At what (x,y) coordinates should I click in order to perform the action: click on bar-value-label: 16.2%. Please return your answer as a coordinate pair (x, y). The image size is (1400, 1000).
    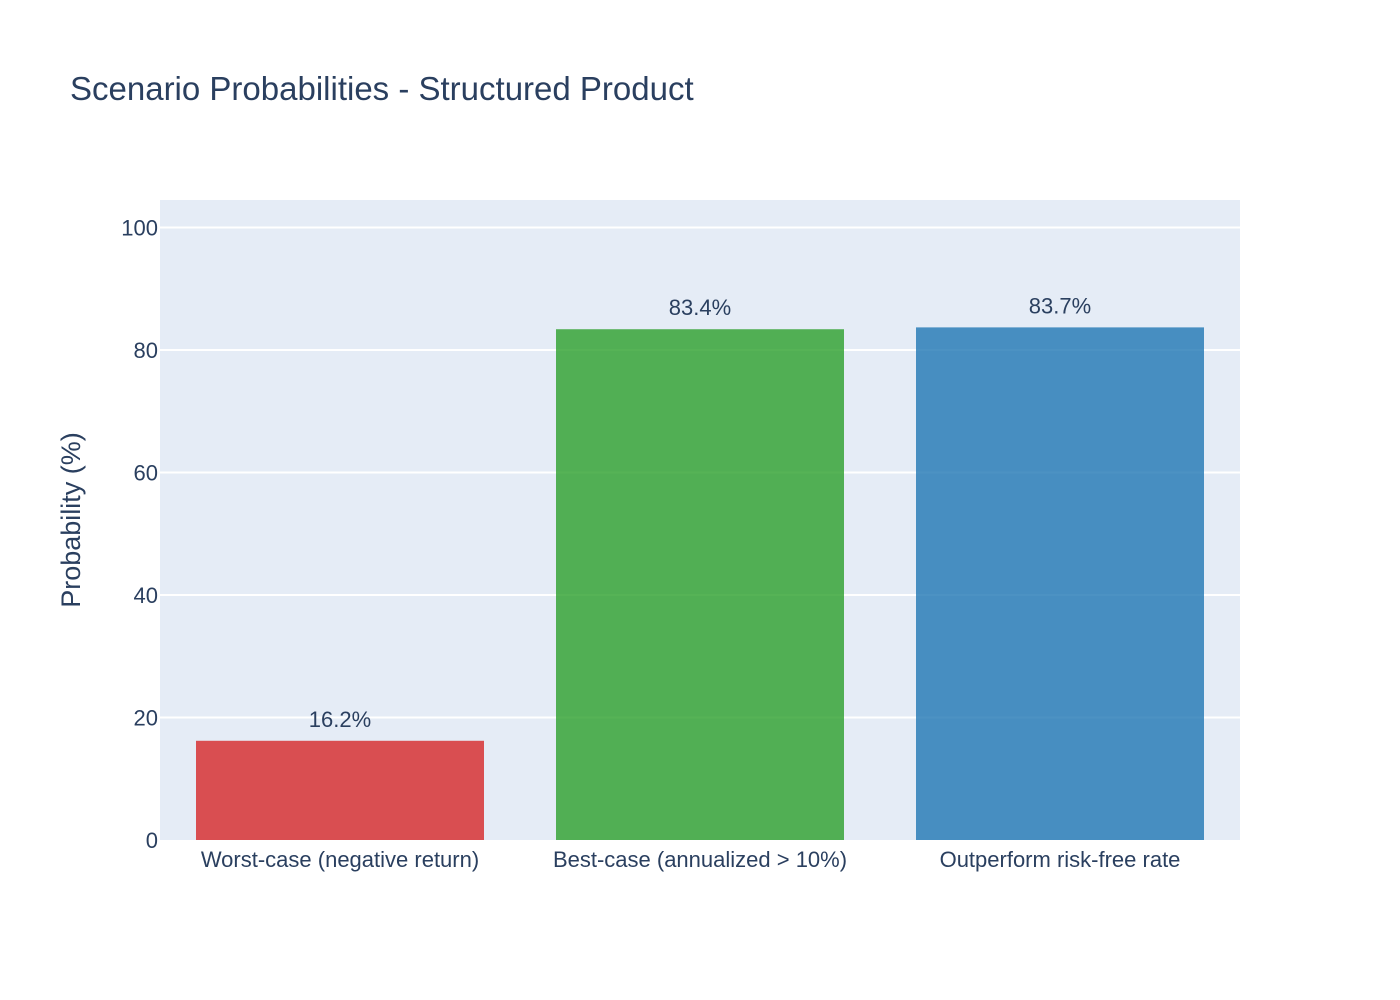
    Looking at the image, I should click on (340, 719).